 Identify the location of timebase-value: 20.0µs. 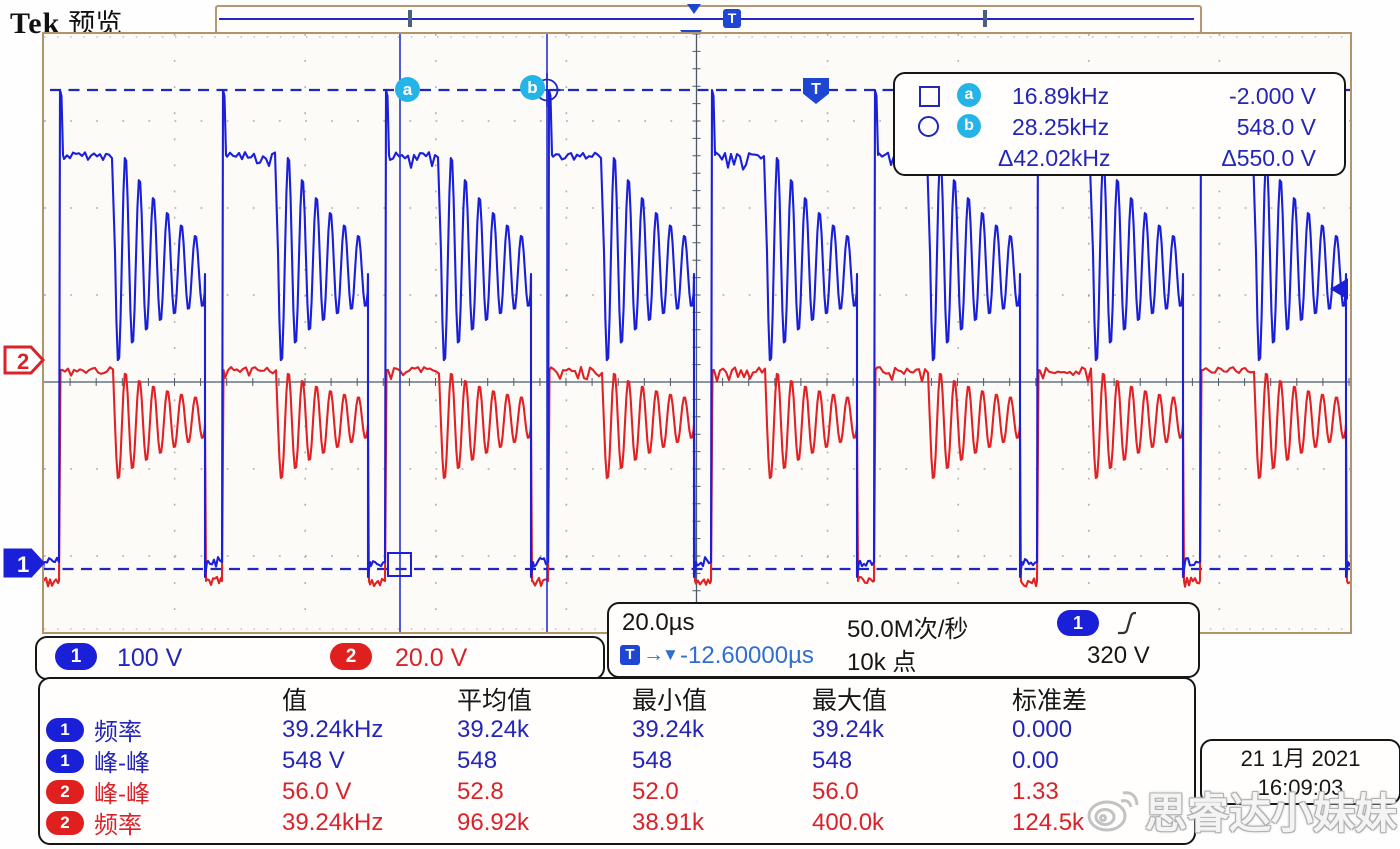
(658, 622).